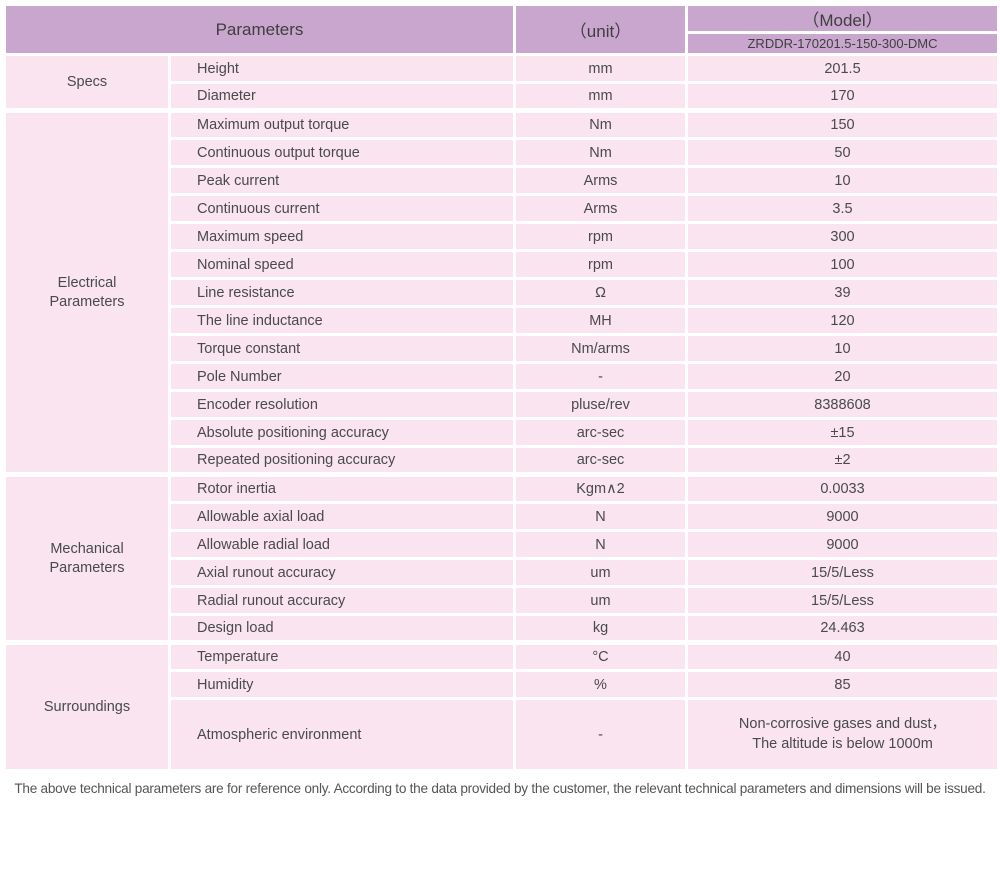 The width and height of the screenshot is (1000, 884). Describe the element at coordinates (342, 96) in the screenshot. I see `parameter-name-cell: Diameter` at that location.